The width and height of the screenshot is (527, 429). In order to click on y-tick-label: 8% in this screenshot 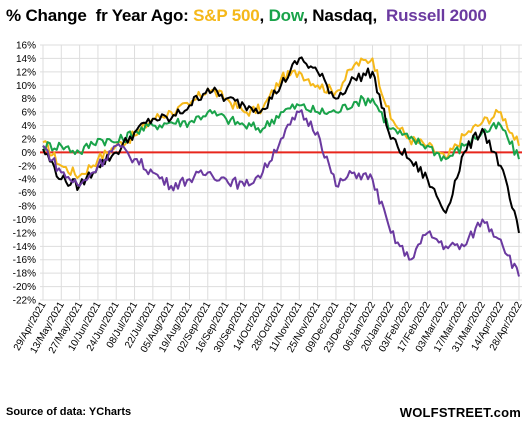, I will do `click(29, 99)`.